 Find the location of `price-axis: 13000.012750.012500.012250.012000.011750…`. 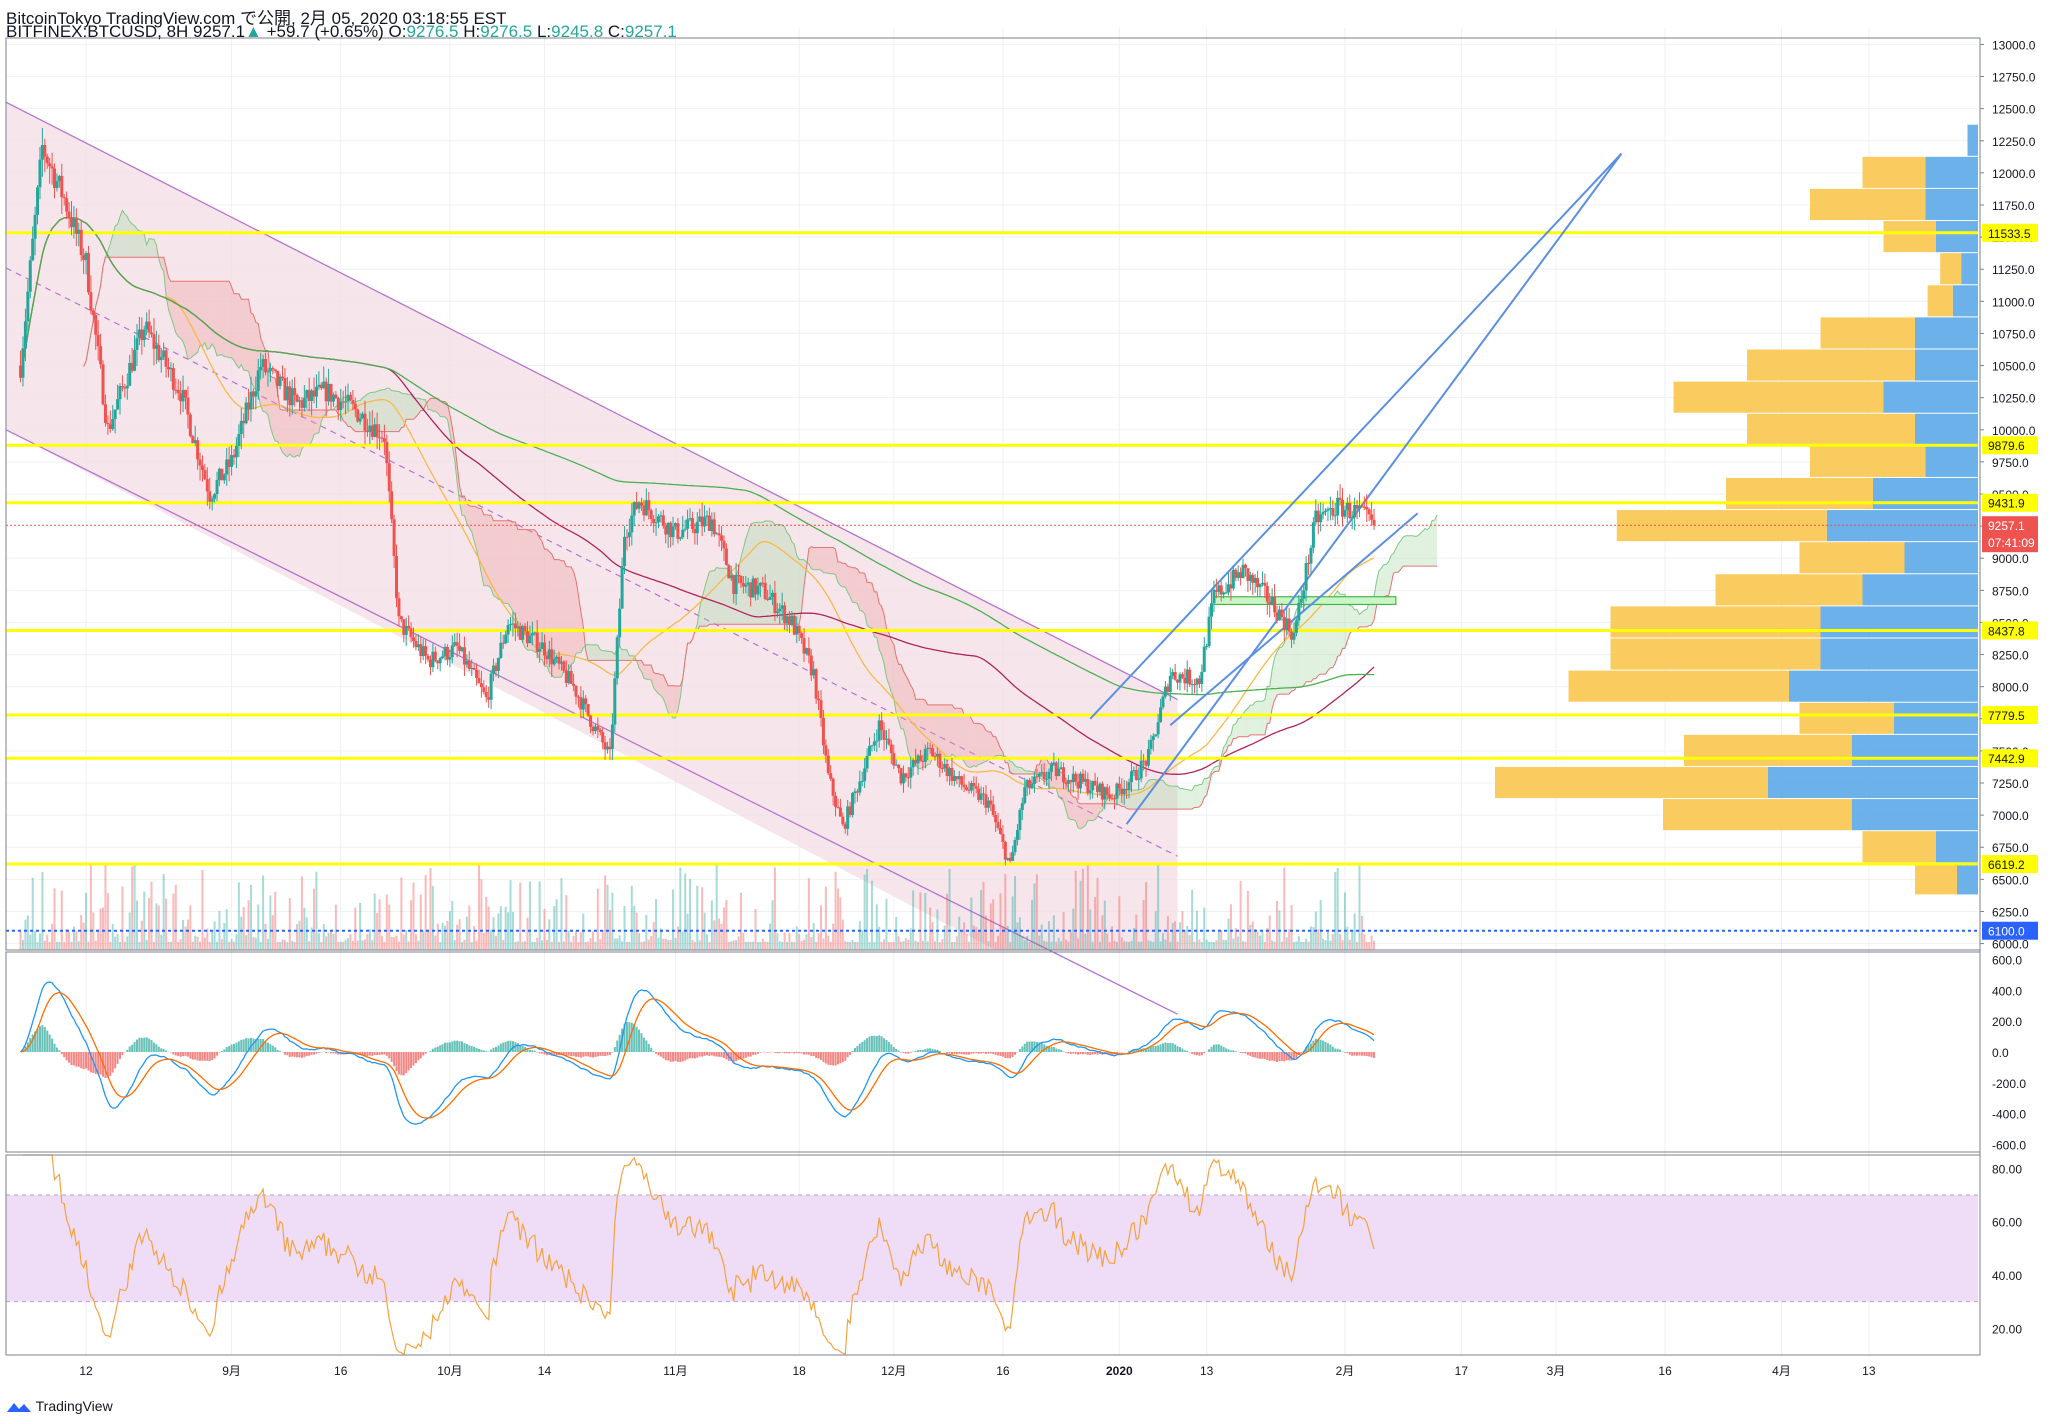

price-axis: 13000.012750.012500.012250.012000.011750… is located at coordinates (2009, 687).